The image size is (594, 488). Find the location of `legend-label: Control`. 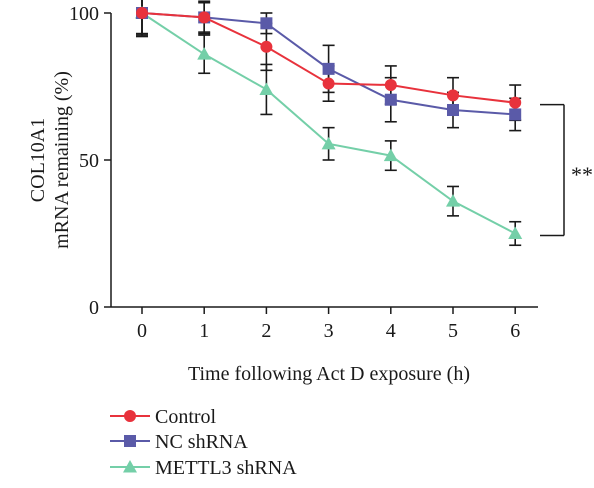

legend-label: Control is located at coordinates (186, 417).